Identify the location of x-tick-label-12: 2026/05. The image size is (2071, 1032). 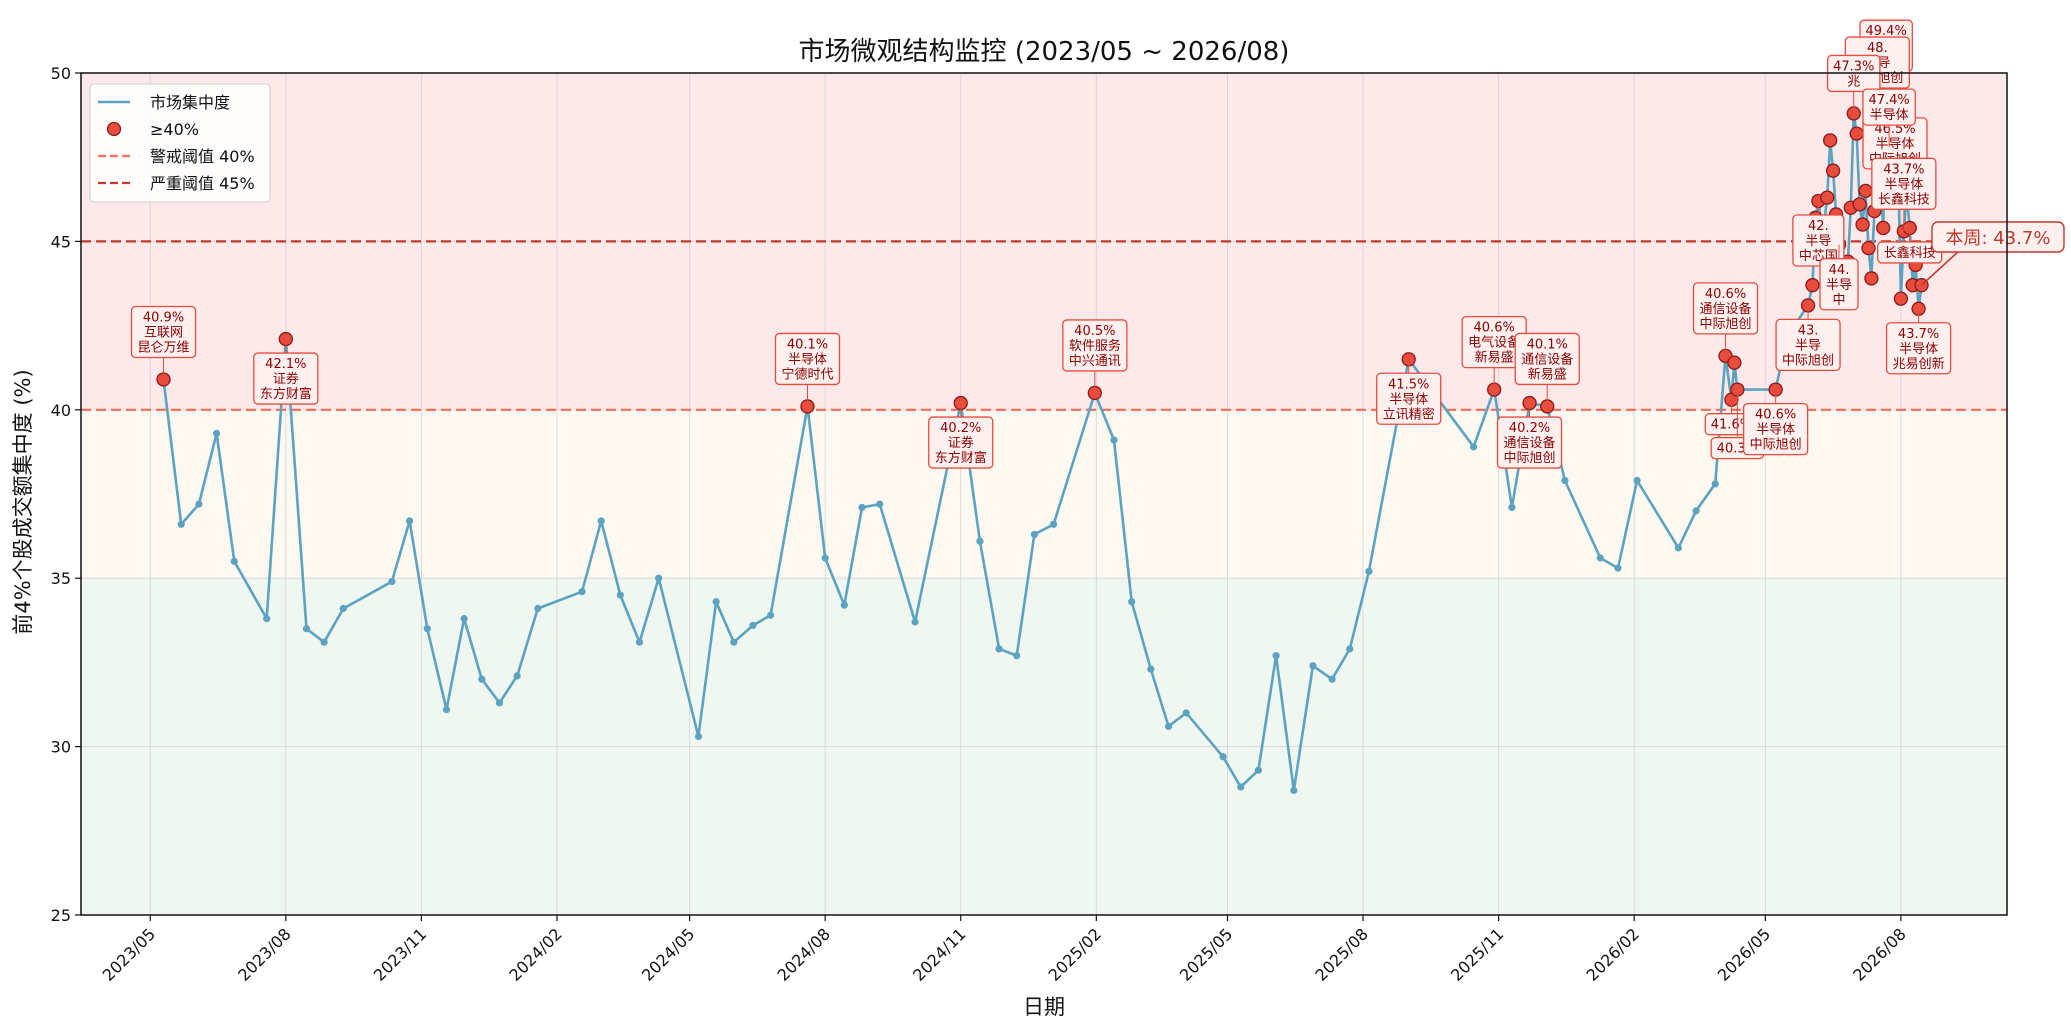
(1744, 954).